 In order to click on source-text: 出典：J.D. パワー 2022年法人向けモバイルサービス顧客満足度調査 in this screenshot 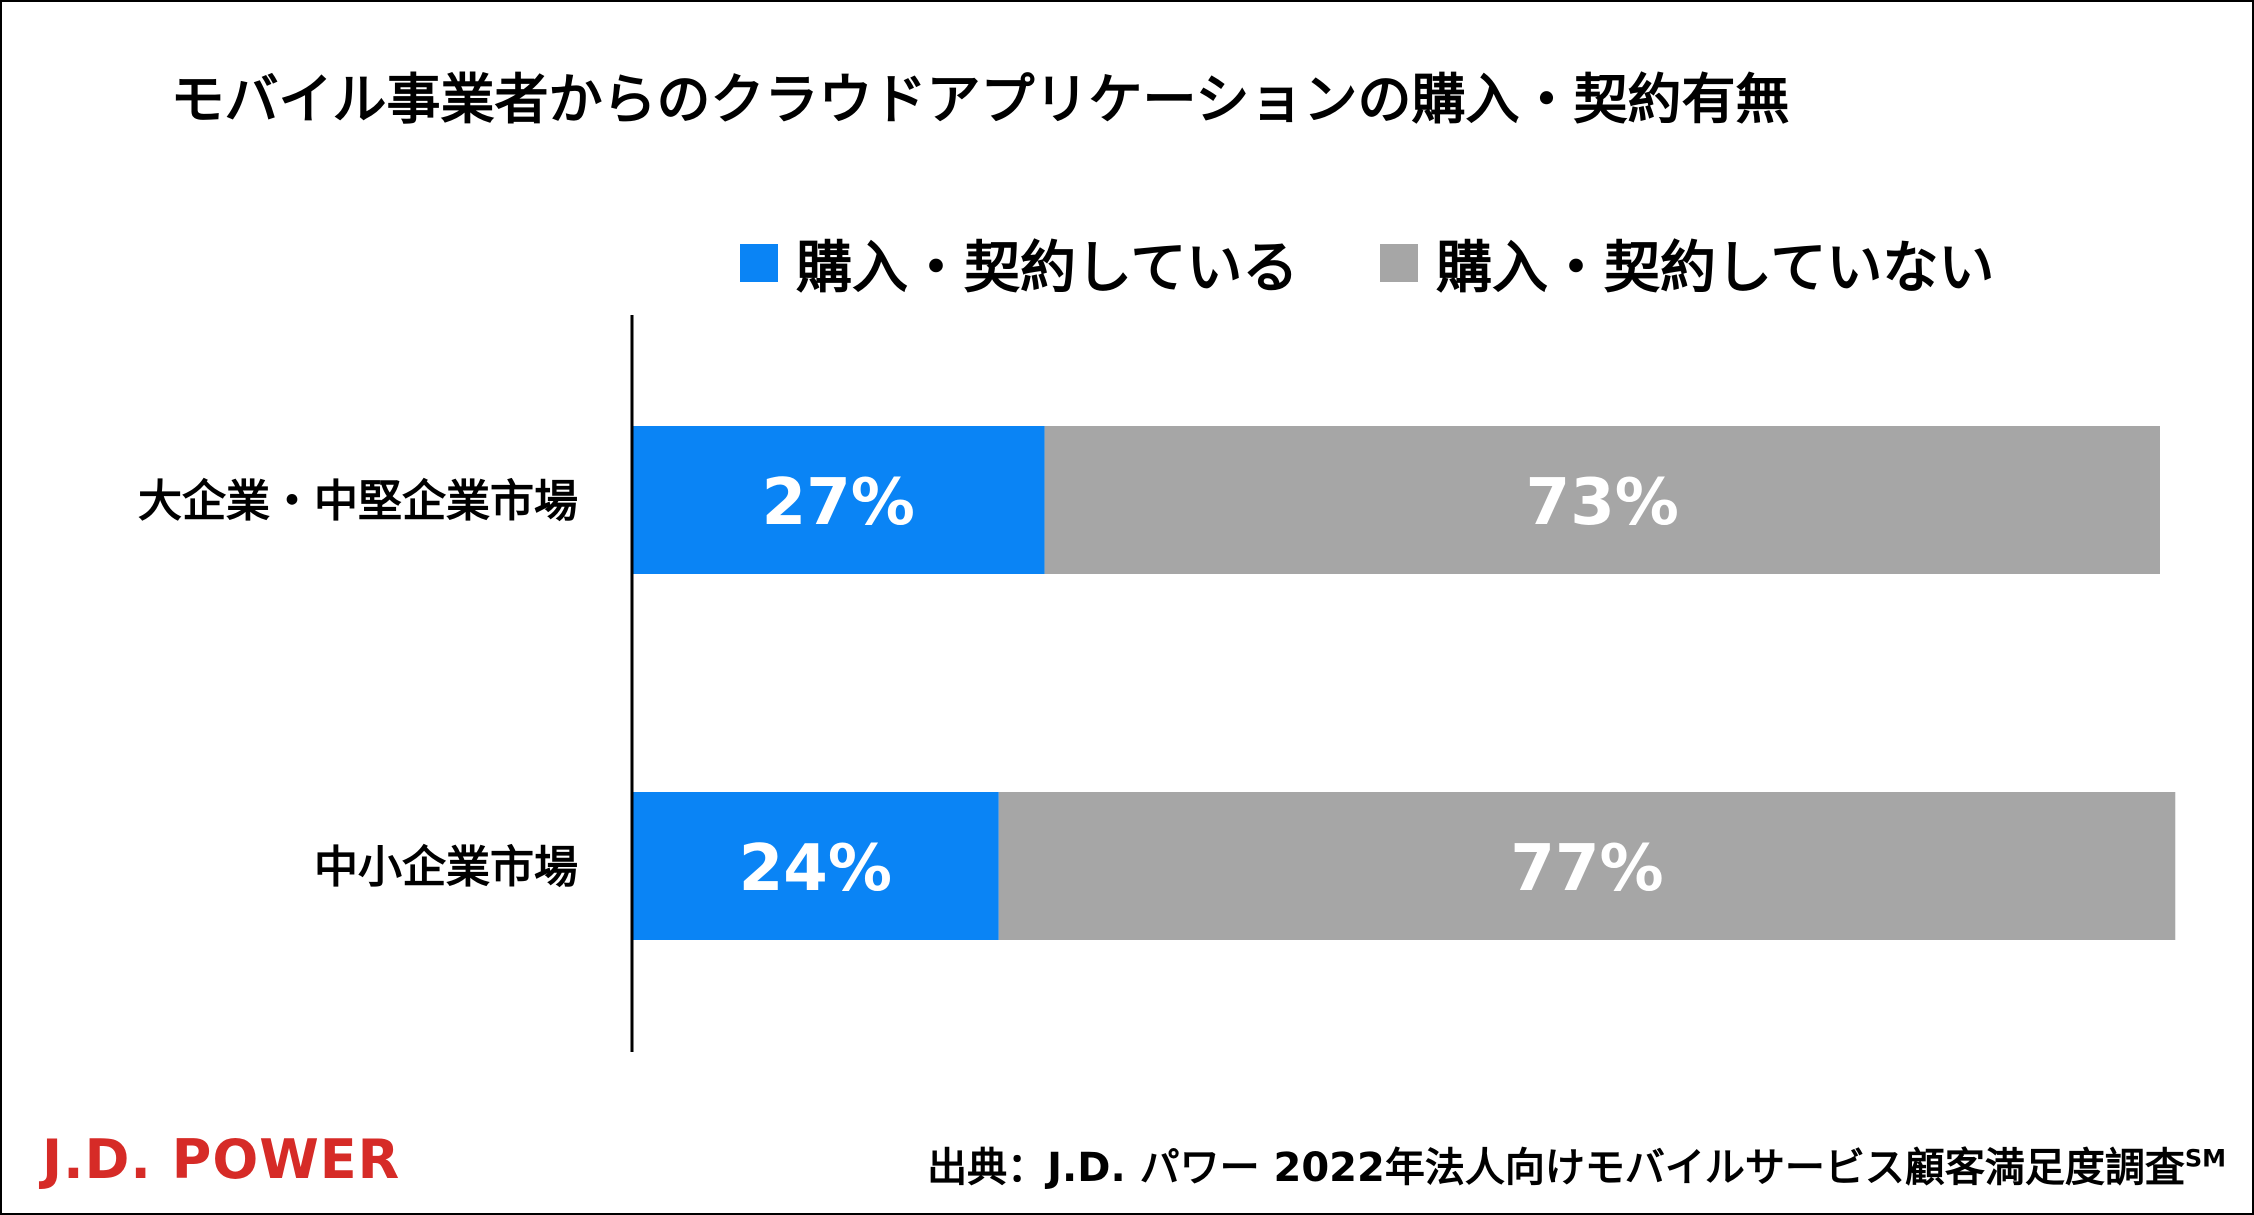, I will do `click(1556, 1168)`.